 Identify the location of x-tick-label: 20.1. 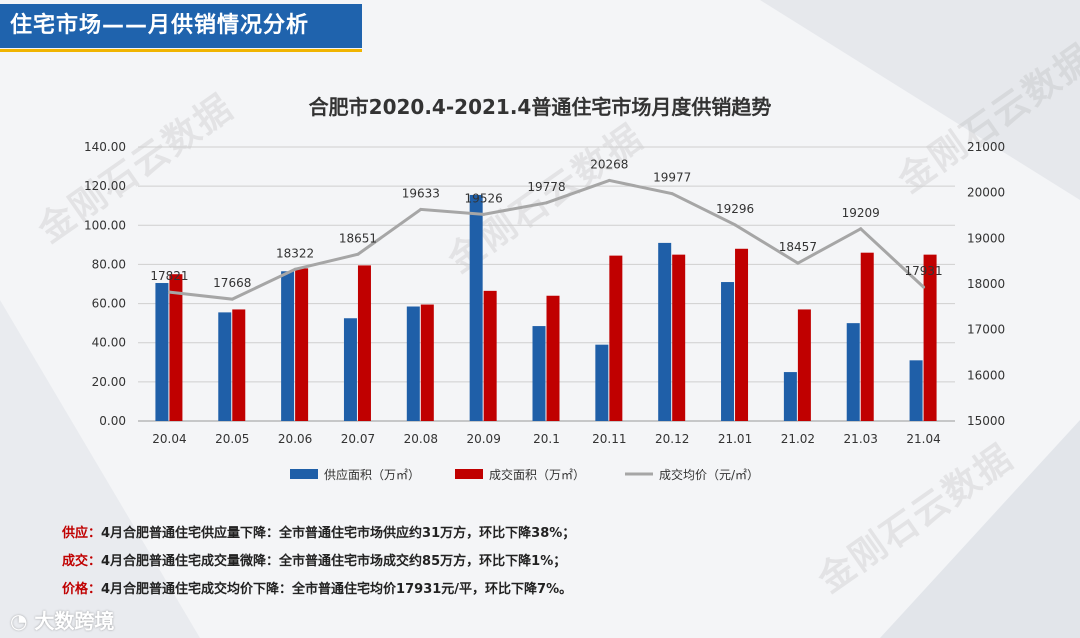
(546, 439).